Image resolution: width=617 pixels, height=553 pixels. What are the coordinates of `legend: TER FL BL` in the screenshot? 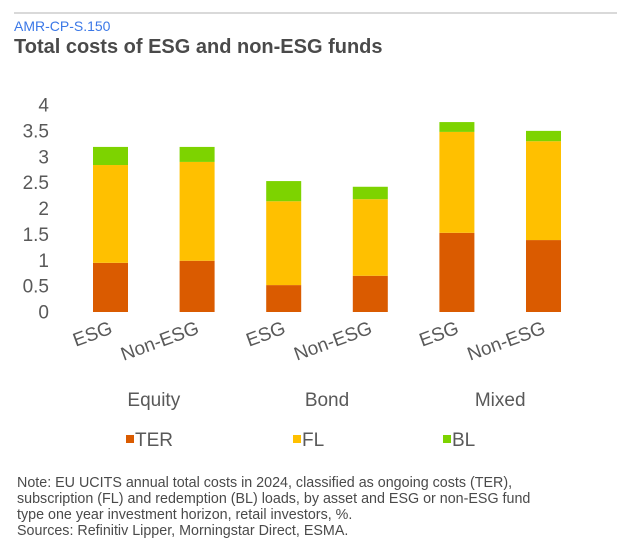 It's located at (300, 440).